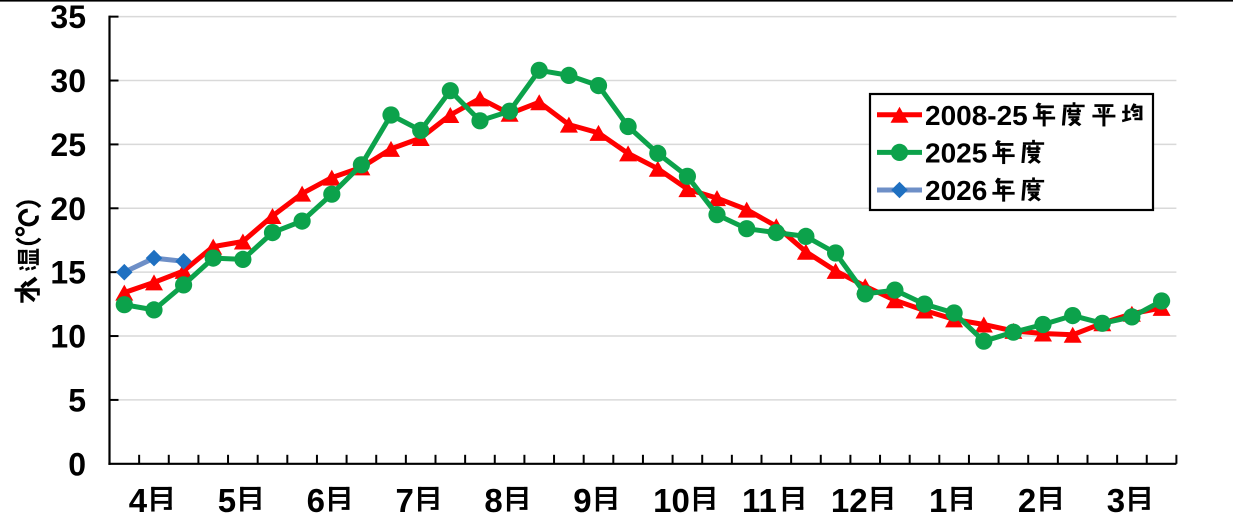  What do you see at coordinates (956, 152) in the screenshot?
I see `svg-text: 2025` at bounding box center [956, 152].